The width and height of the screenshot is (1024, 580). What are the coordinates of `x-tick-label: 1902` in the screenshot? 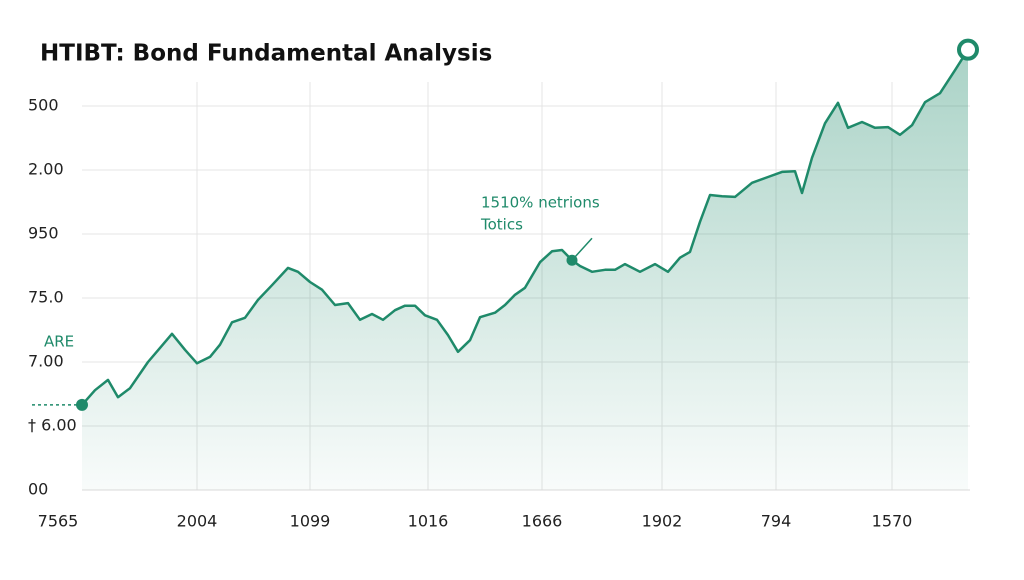 It's located at (662, 521).